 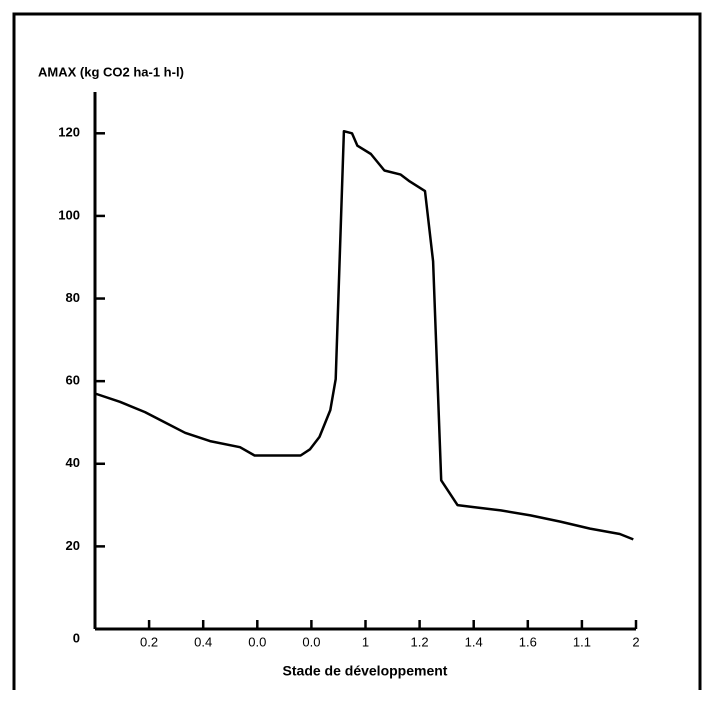 What do you see at coordinates (149, 641) in the screenshot?
I see `x-tick-label: 0.2` at bounding box center [149, 641].